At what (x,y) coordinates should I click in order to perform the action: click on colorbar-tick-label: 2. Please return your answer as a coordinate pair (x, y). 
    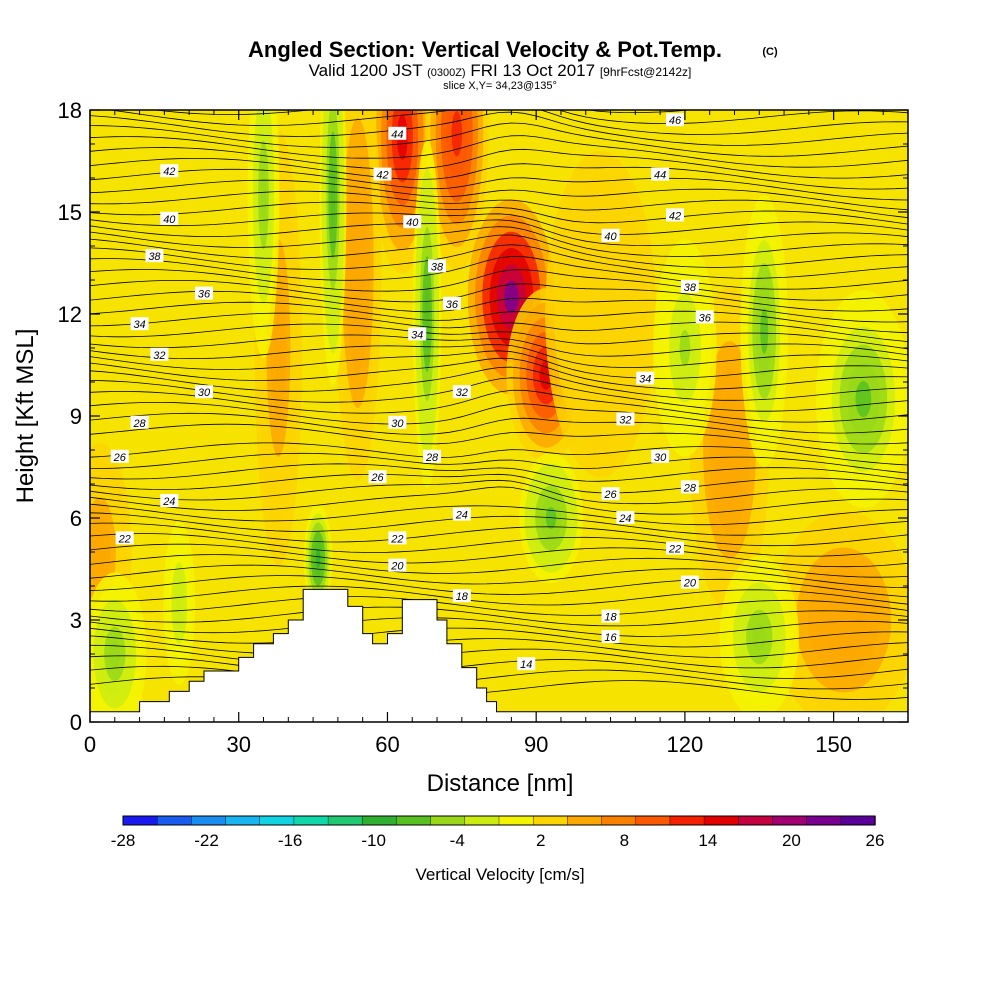
    Looking at the image, I should click on (540, 840).